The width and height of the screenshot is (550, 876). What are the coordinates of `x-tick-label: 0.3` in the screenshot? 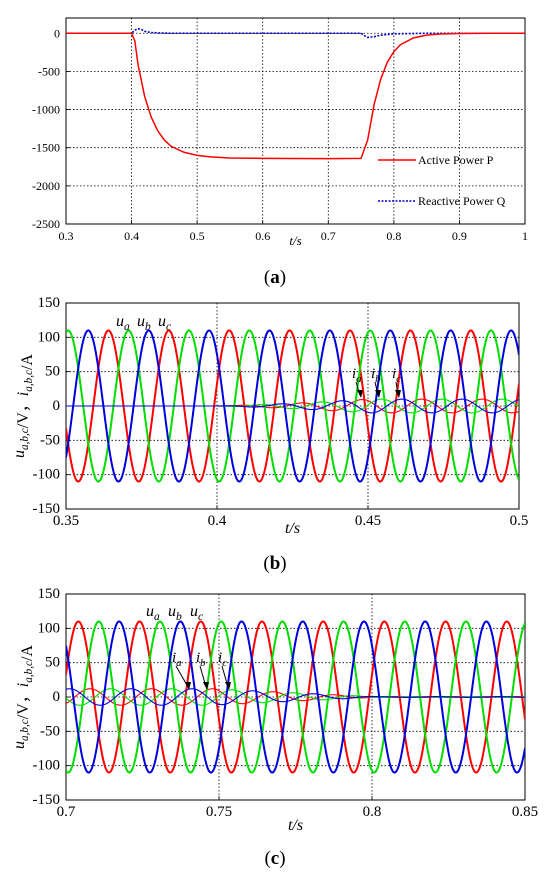 It's located at (66, 236).